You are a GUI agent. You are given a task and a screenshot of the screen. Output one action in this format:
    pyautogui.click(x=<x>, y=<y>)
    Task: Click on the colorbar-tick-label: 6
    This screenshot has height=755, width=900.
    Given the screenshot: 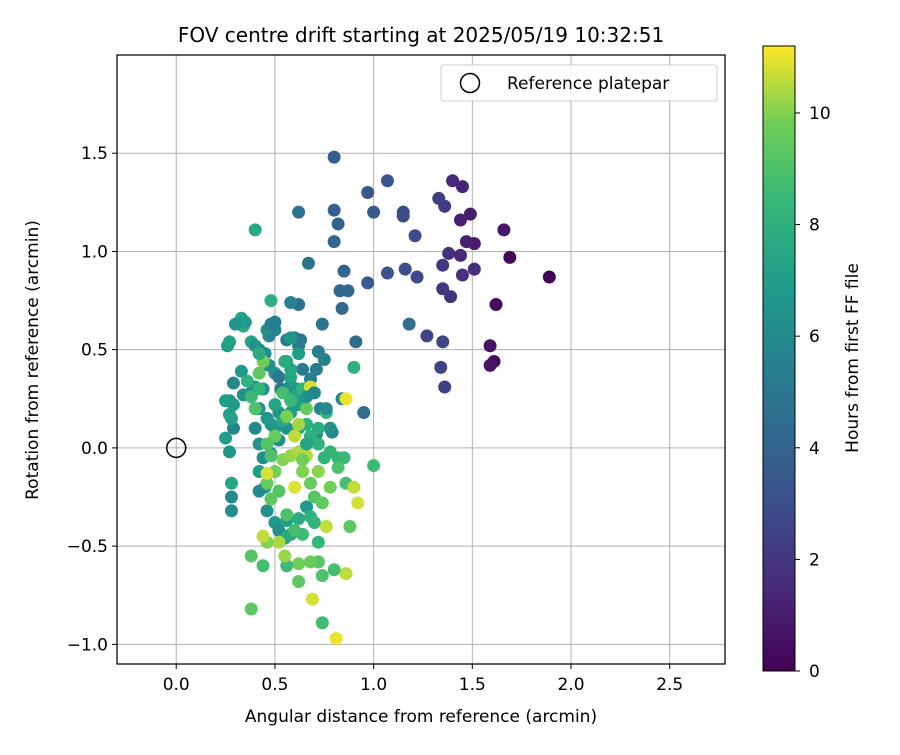 What is the action you would take?
    pyautogui.click(x=814, y=337)
    